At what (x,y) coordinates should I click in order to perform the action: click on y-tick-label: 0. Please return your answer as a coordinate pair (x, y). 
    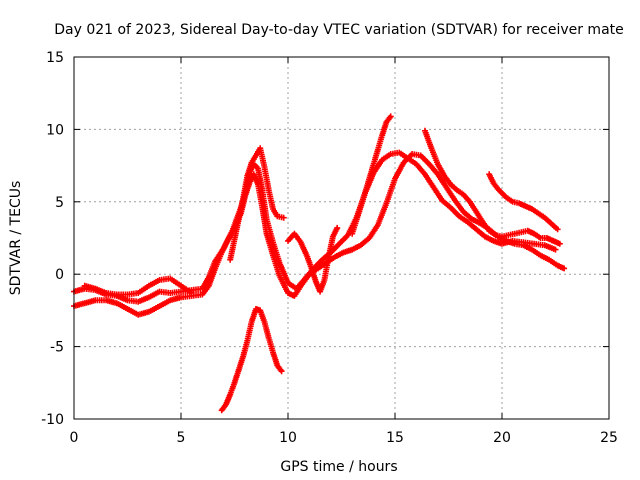
    Looking at the image, I should click on (59, 275).